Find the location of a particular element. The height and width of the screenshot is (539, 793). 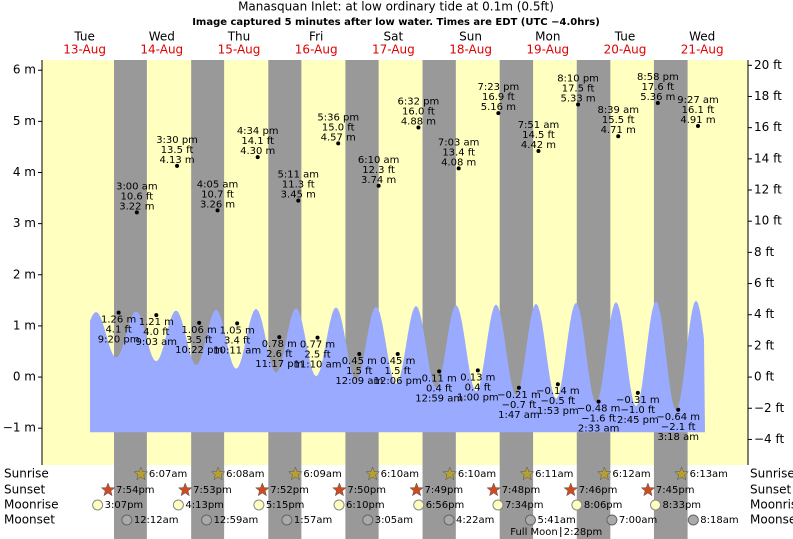

tide-m: 5.36 m is located at coordinates (657, 97).